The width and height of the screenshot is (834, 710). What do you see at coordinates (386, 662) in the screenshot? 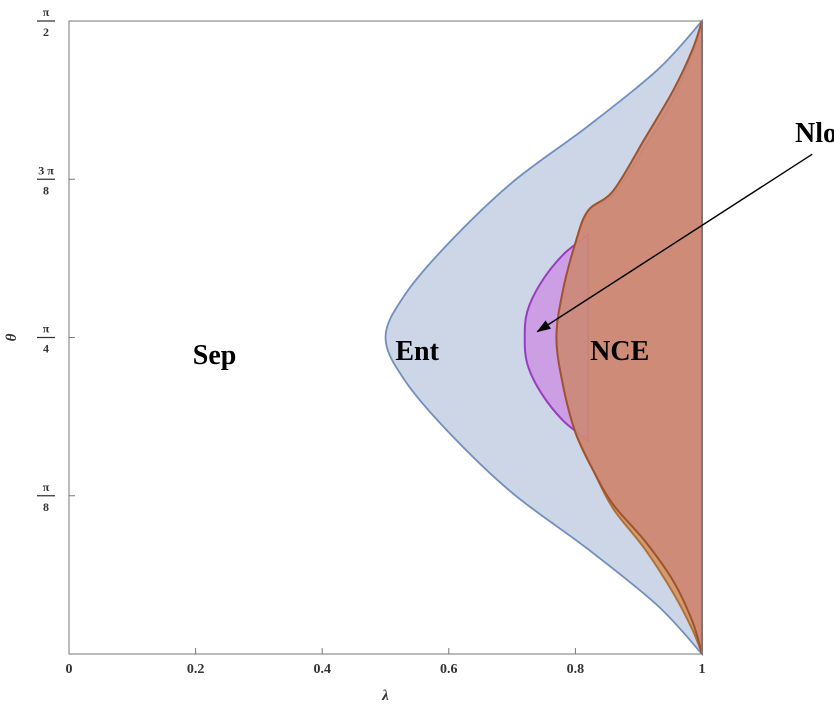
I see `x-axis-ticks: 0 0.2 0.4 0.6 0.8 1` at bounding box center [386, 662].